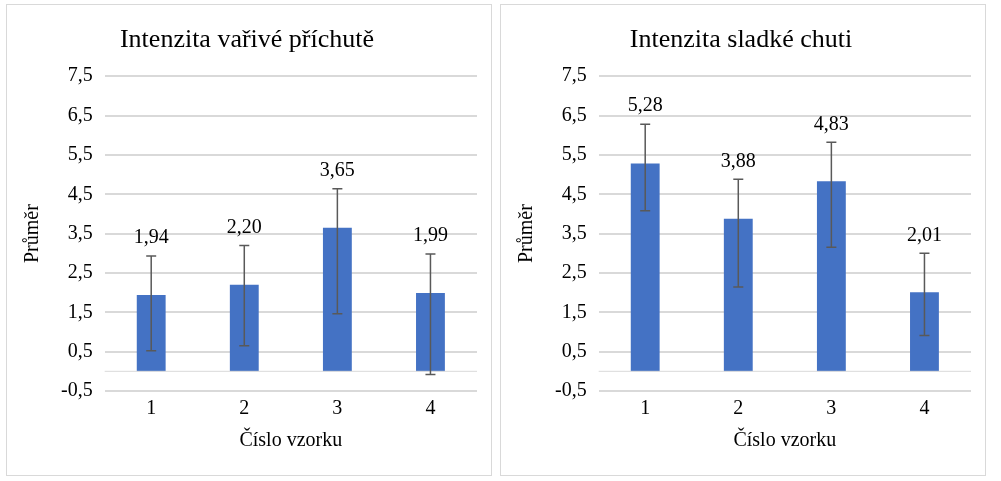 Image resolution: width=1001 pixels, height=481 pixels. What do you see at coordinates (741, 39) in the screenshot?
I see `chart-title: Intenzita sladké chuti` at bounding box center [741, 39].